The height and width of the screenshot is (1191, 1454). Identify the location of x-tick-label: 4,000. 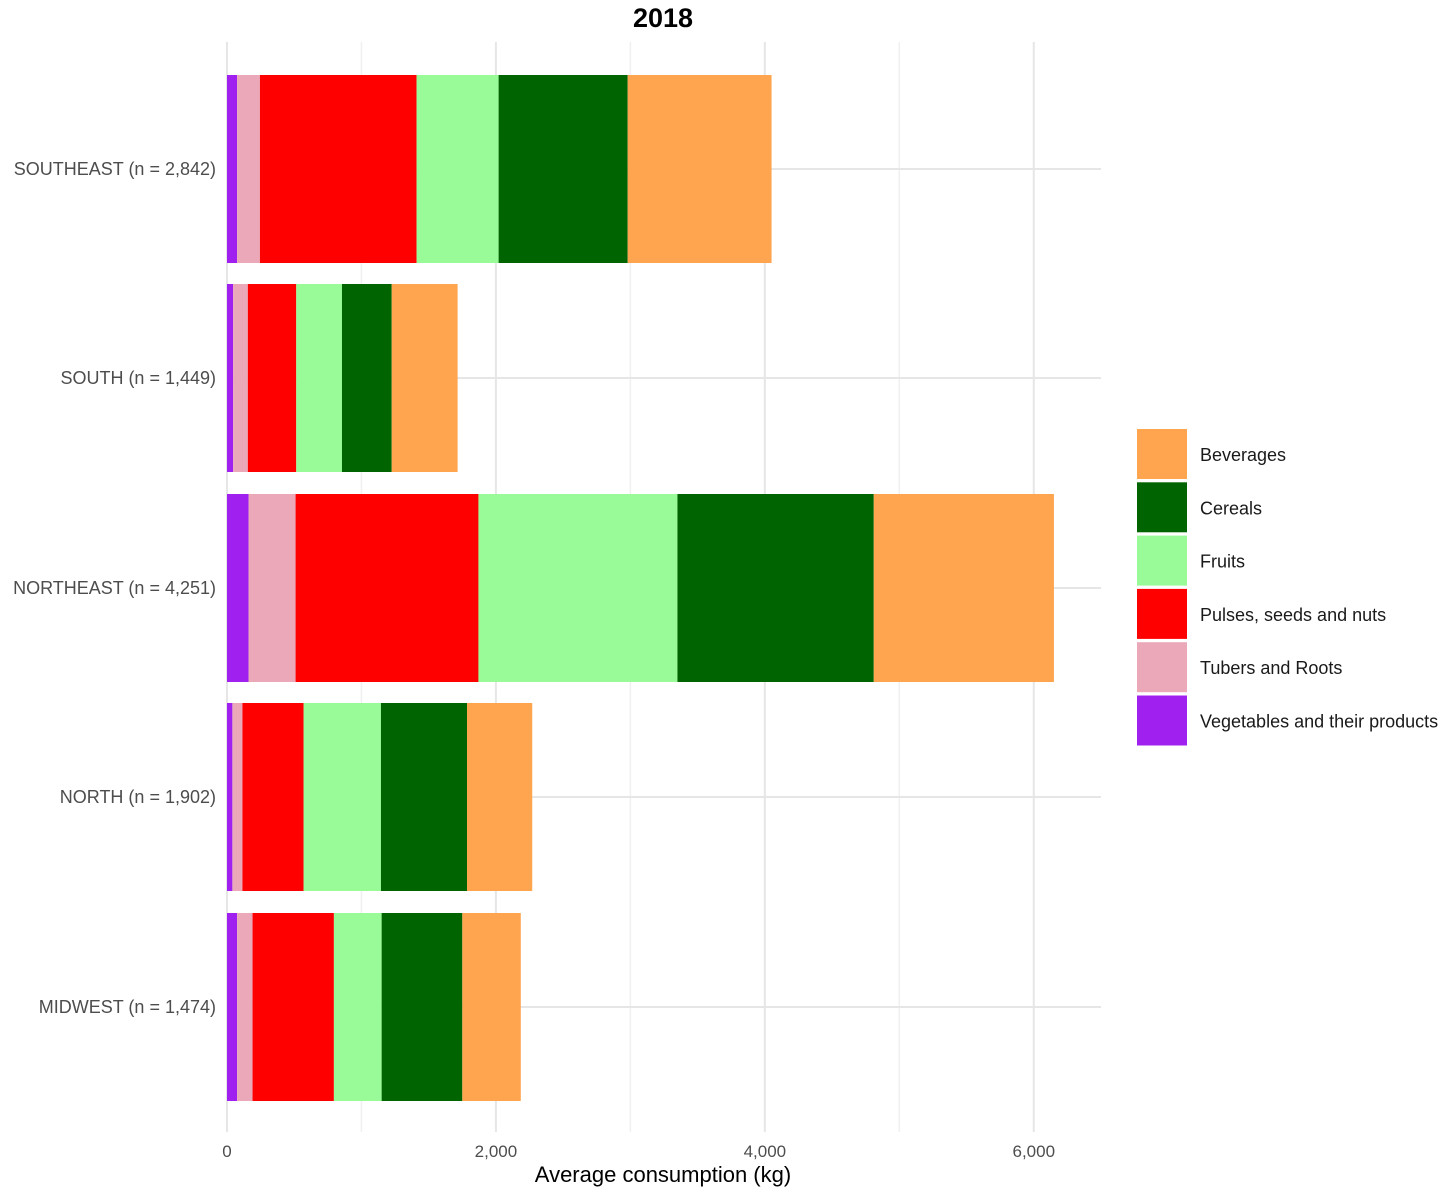
(765, 1151).